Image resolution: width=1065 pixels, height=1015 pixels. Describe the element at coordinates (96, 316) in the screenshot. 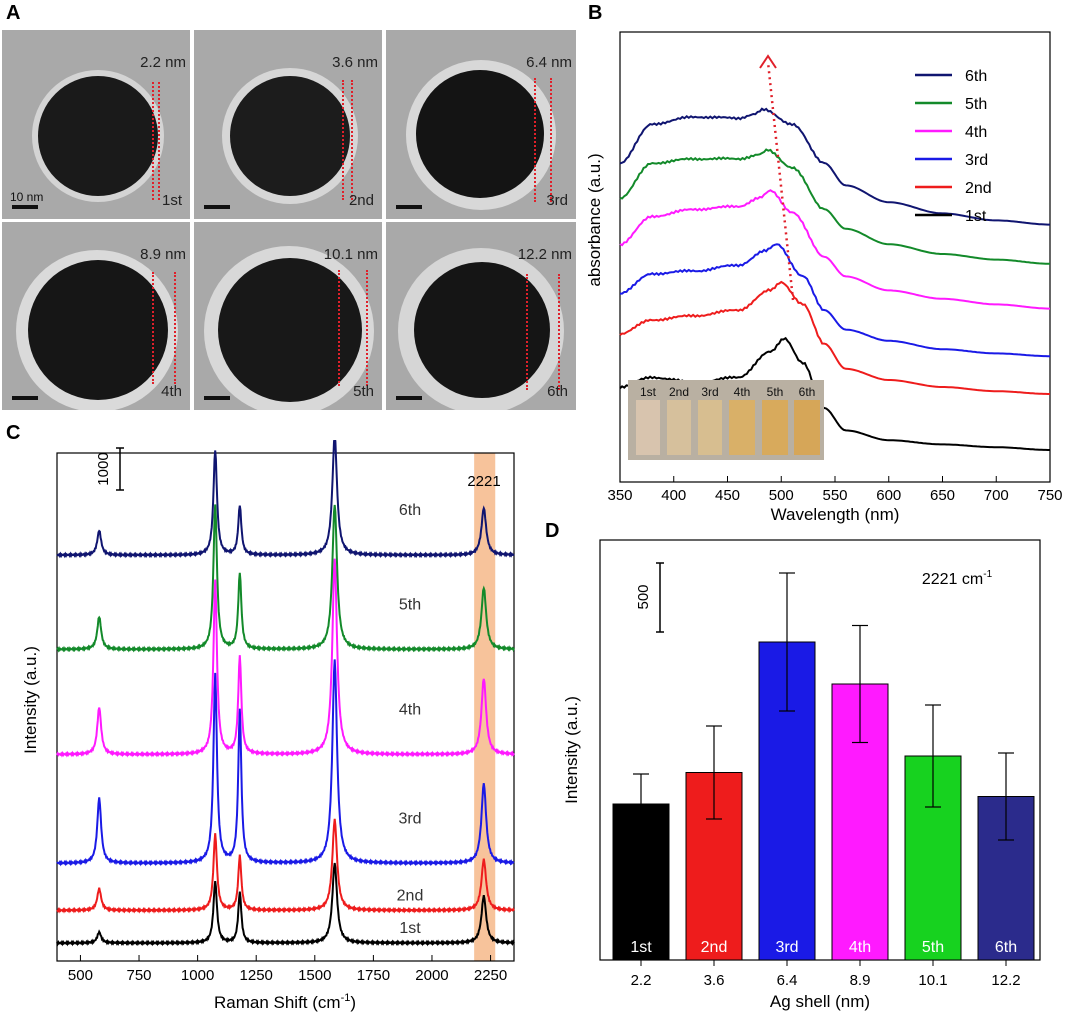

I see `tem-image-4th: 8.9 nm 4th` at that location.